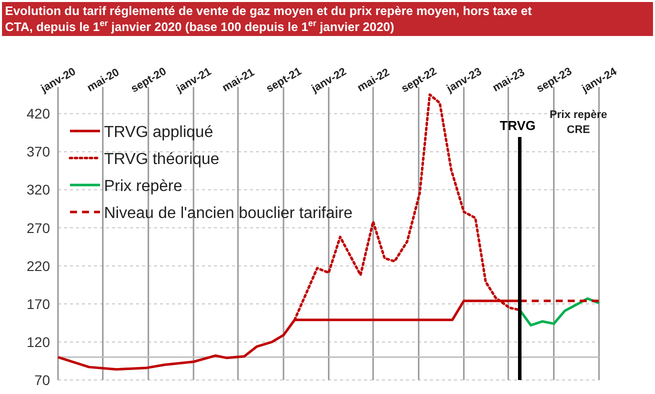  What do you see at coordinates (228, 213) in the screenshot?
I see `legend-label: Niveau de l'ancien bouclier tarifaire` at bounding box center [228, 213].